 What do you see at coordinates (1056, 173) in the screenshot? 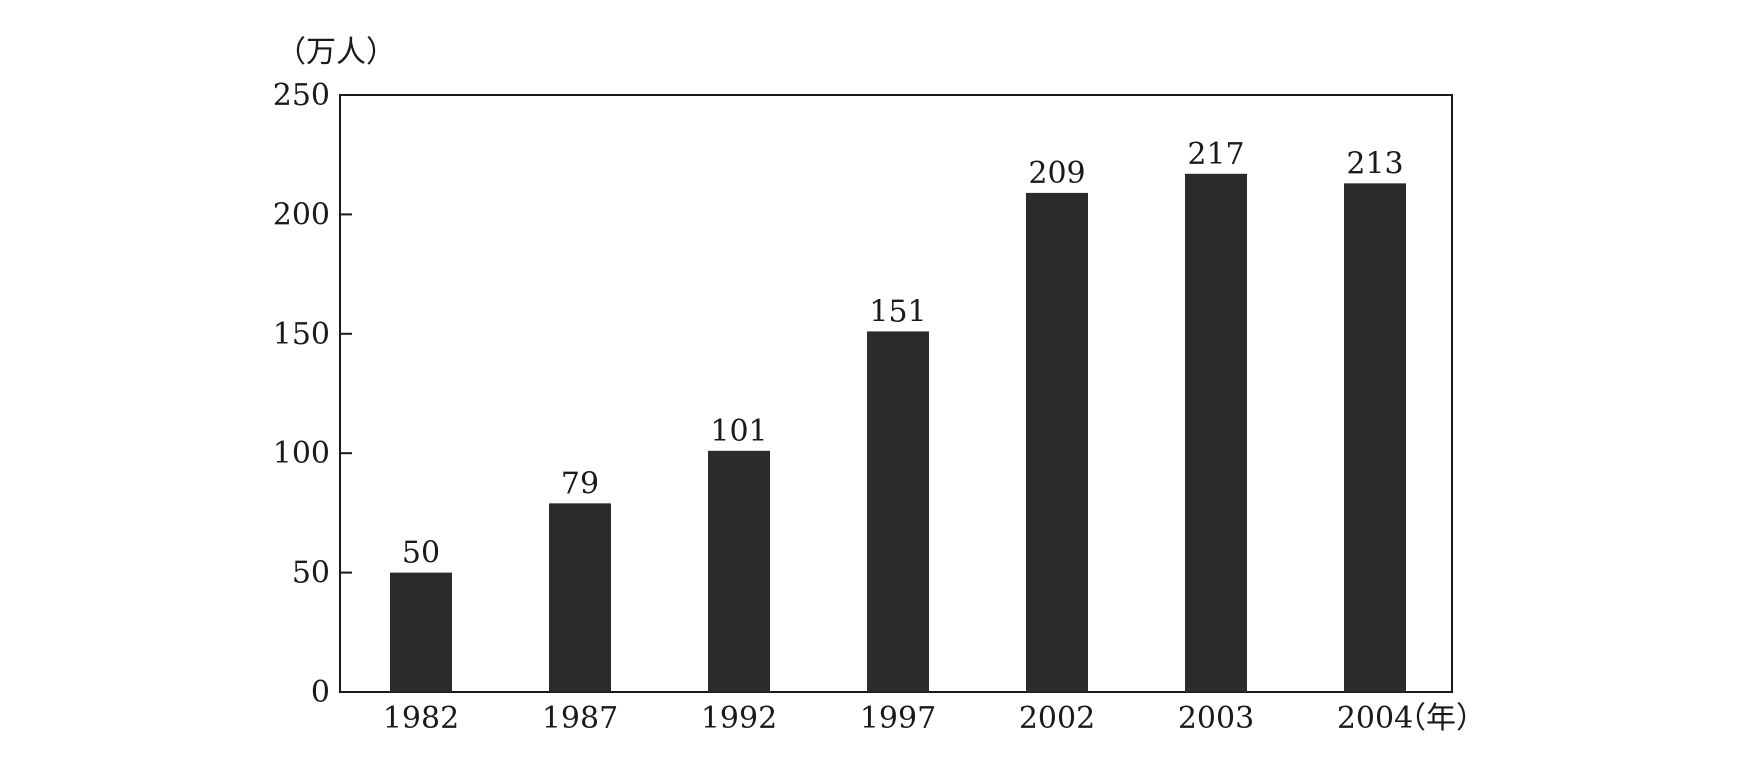
I see `data-label-2002: 209` at bounding box center [1056, 173].